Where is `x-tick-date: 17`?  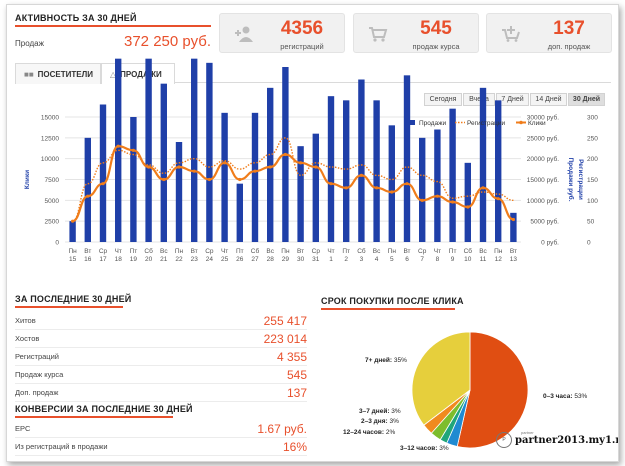 x-tick-date: 17 is located at coordinates (103, 259).